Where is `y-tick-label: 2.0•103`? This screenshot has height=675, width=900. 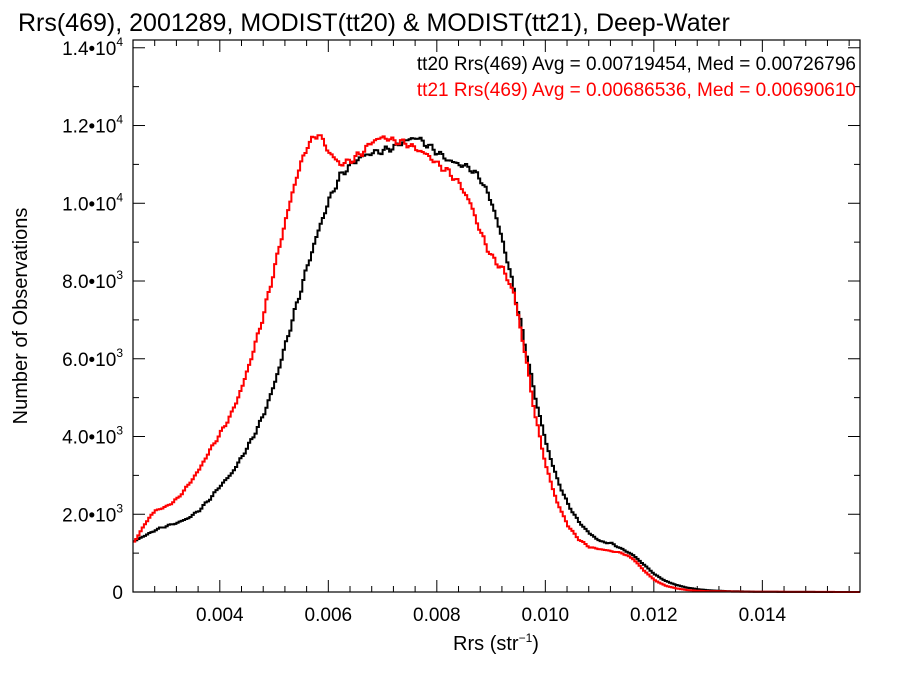 y-tick-label: 2.0•103 is located at coordinates (92, 513).